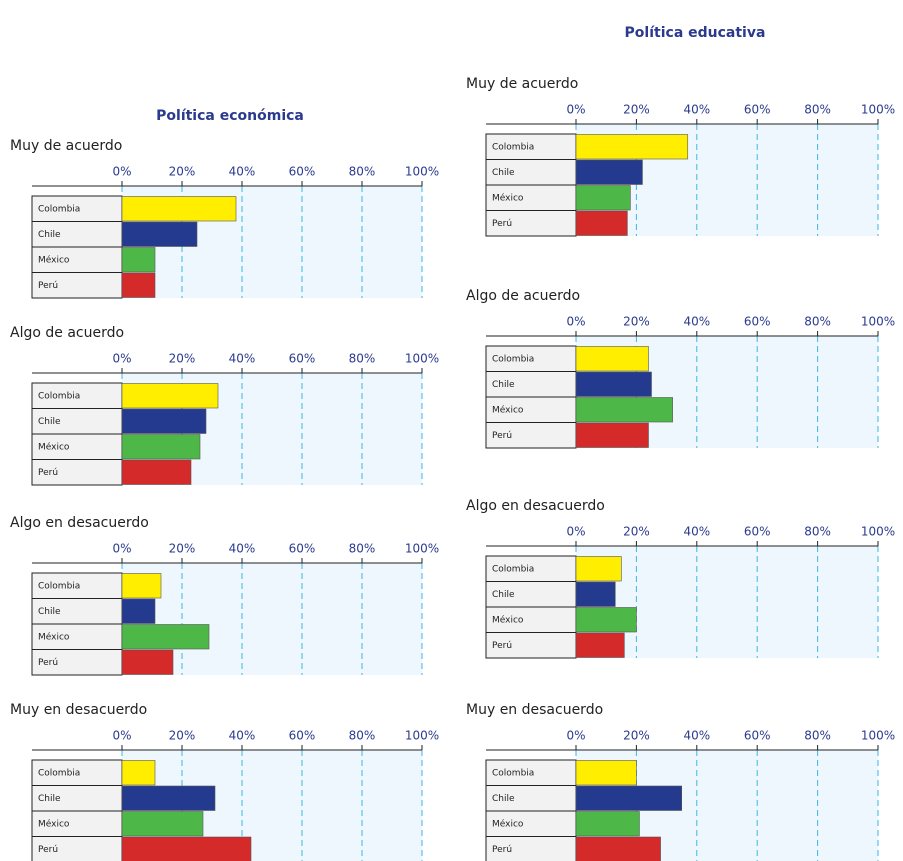  What do you see at coordinates (230, 116) in the screenshot?
I see `chart-title: Política económica` at bounding box center [230, 116].